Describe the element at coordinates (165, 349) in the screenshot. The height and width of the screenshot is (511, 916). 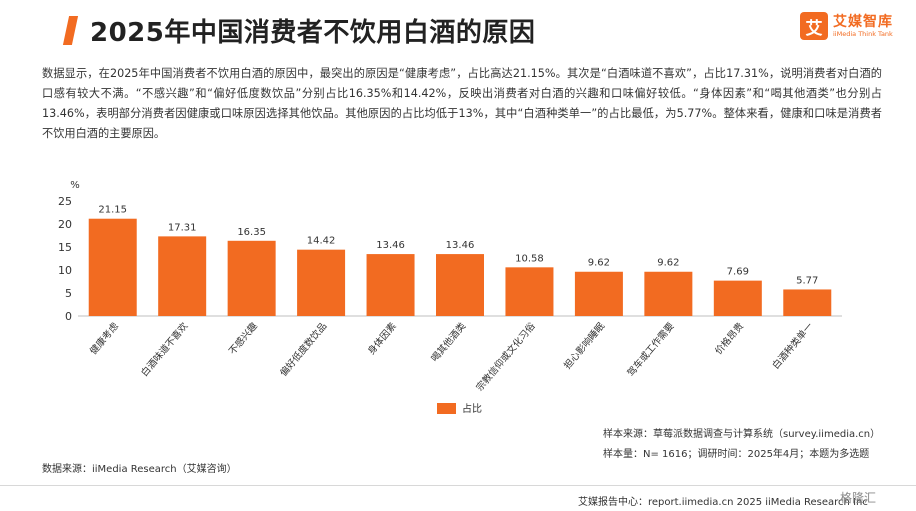
I see `x-tick-label: 白酒味道不喜欢` at that location.